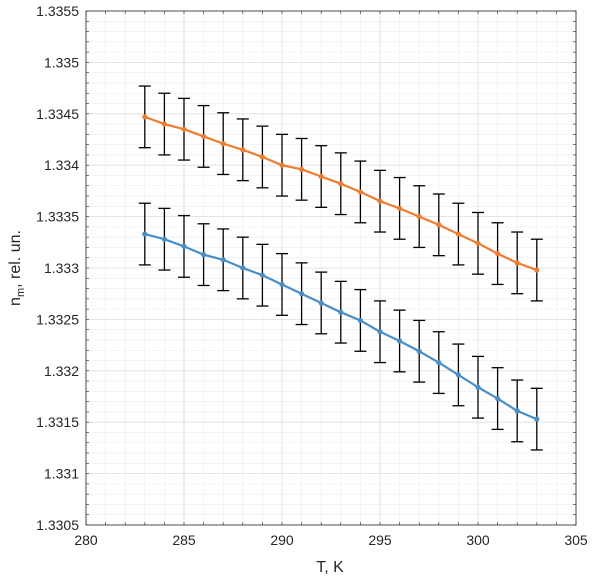 This screenshot has width=594, height=576. What do you see at coordinates (57, 114) in the screenshot?
I see `y-tick-label: 1.3345` at bounding box center [57, 114].